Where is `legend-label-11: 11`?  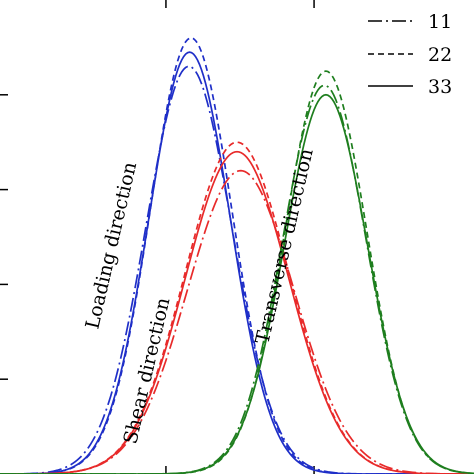 legend-label-11: 11 is located at coordinates (440, 22).